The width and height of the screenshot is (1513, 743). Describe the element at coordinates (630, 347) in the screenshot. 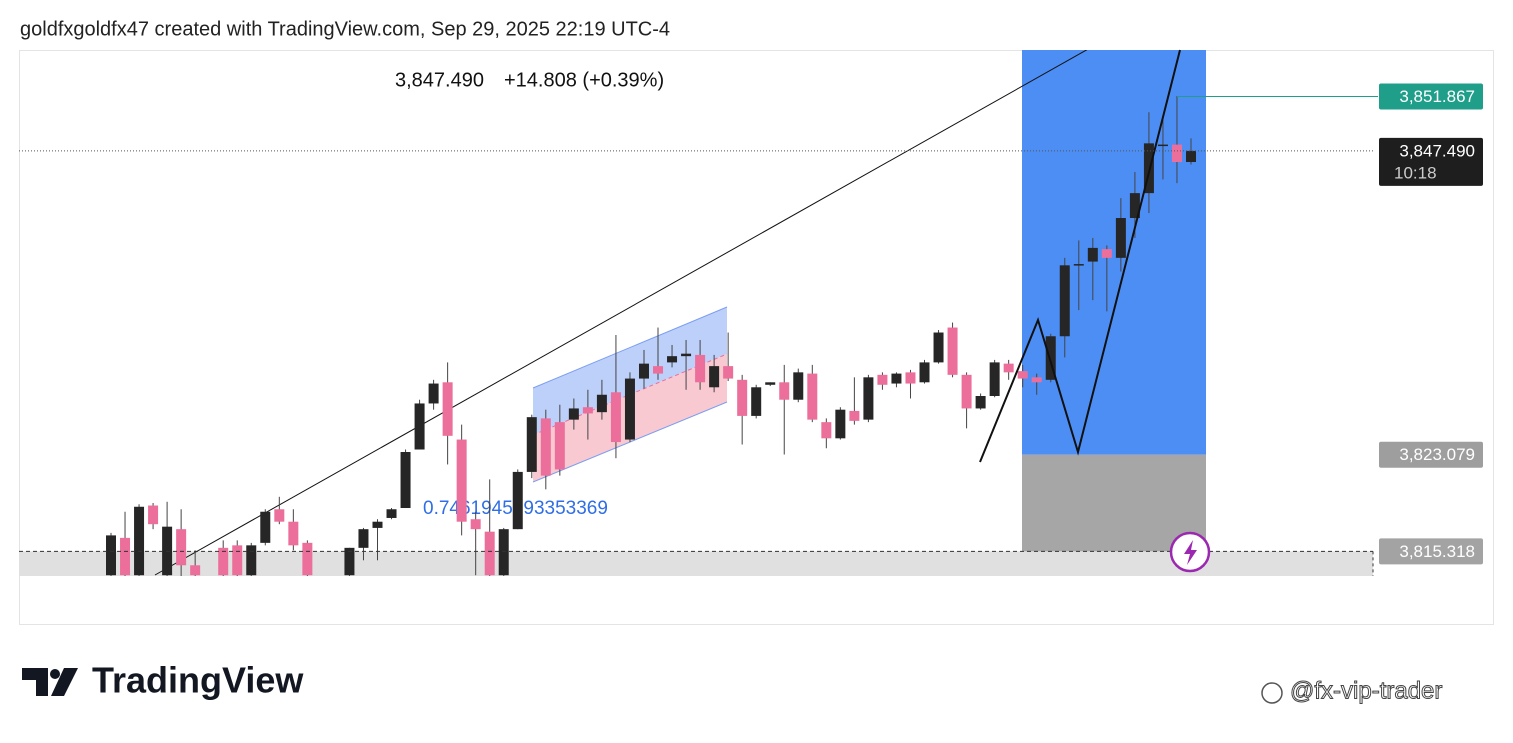

I see `channel-top` at that location.